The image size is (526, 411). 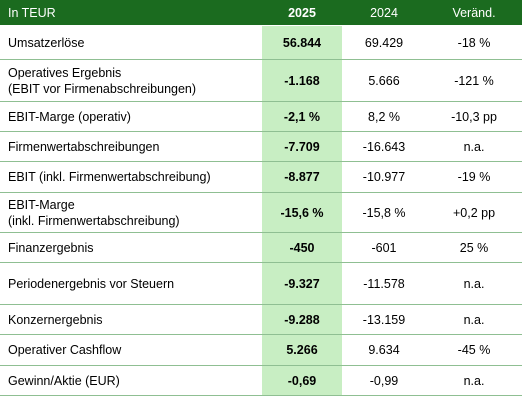 I want to click on change-header: Veränd., so click(x=474, y=13).